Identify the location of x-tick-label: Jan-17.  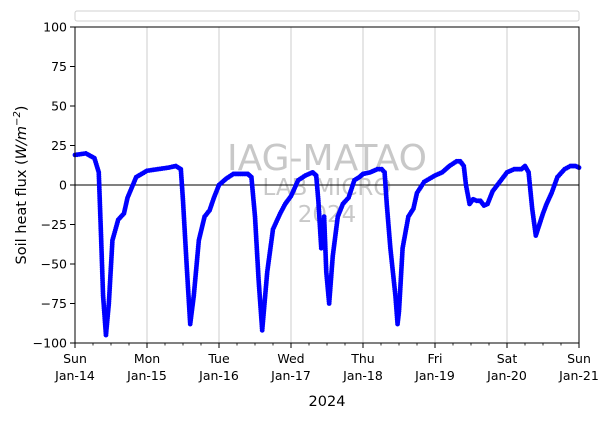
(290, 375).